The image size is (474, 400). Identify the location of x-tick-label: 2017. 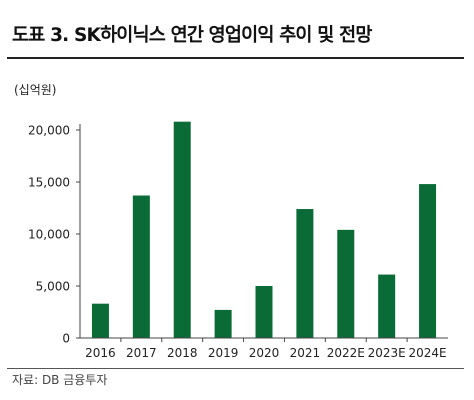
(141, 353).